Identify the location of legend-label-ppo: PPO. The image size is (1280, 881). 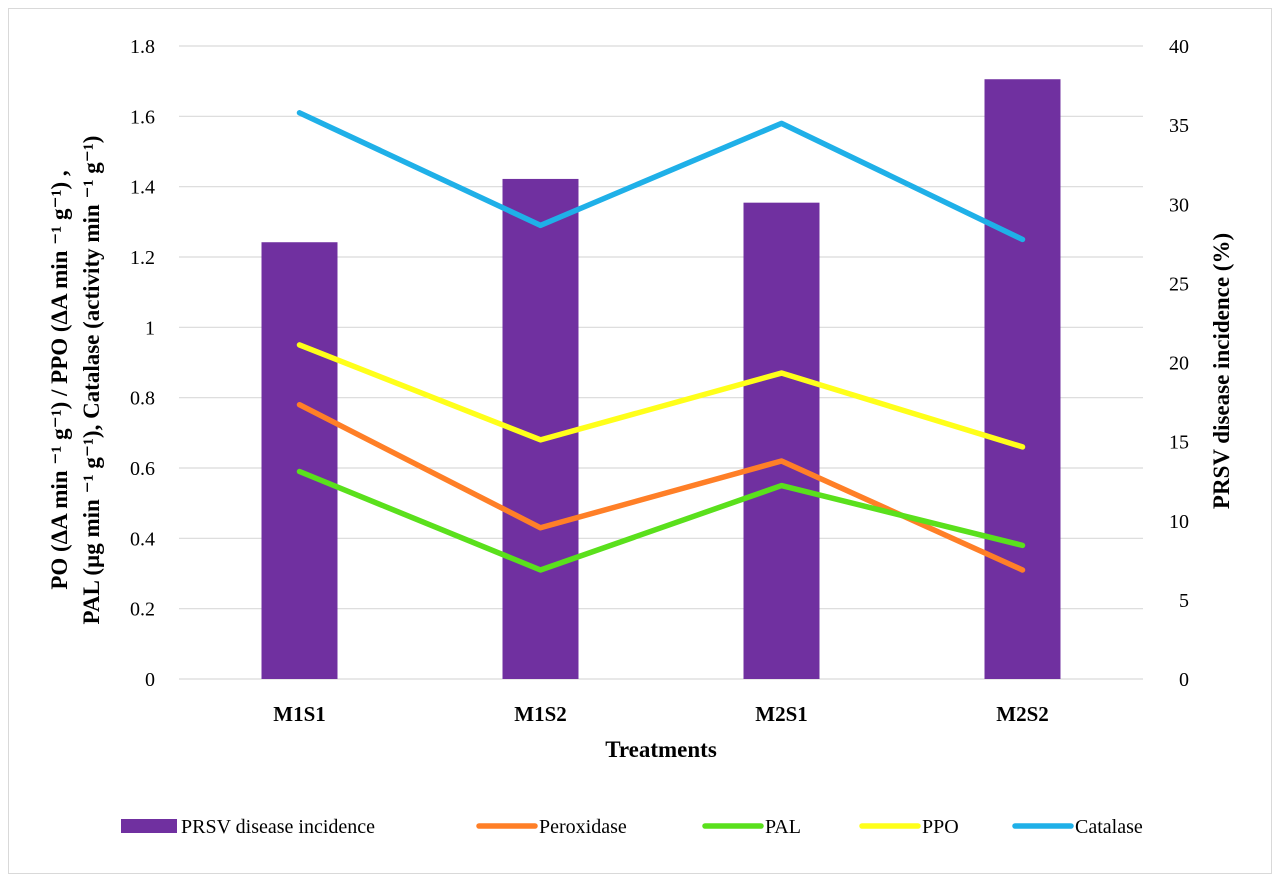
(940, 827).